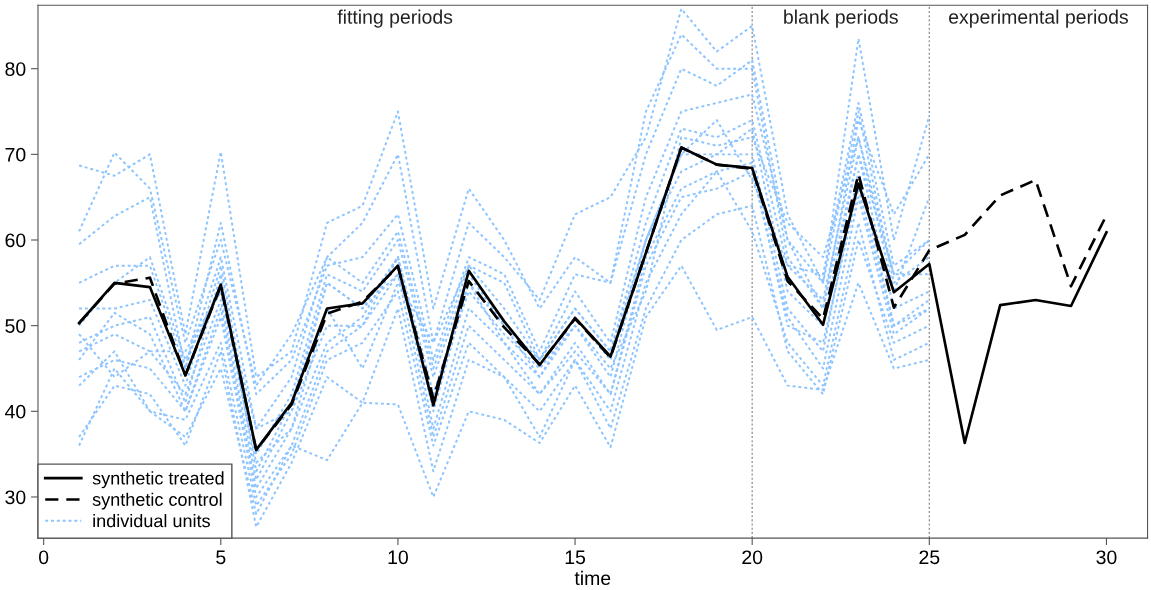  I want to click on y-tick-label: 40, so click(15, 411).